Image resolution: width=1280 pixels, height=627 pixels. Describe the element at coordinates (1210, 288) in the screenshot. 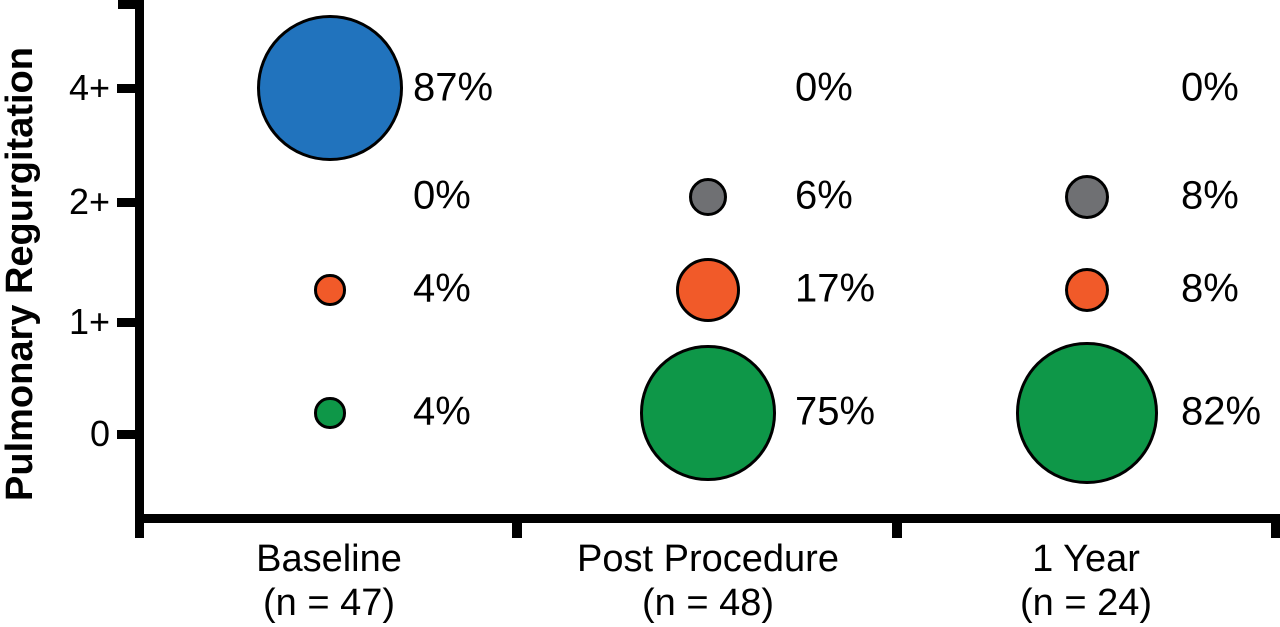

I see `percent-label-1year-1plus: 8%` at that location.